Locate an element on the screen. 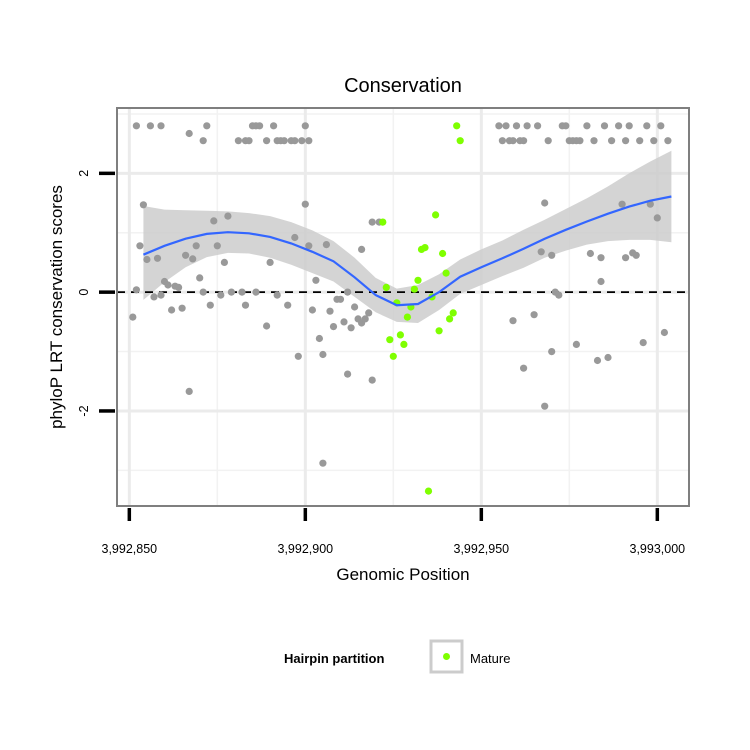 Image resolution: width=750 pixels, height=750 pixels. y-axis: -2 0 2 is located at coordinates (96, 293).